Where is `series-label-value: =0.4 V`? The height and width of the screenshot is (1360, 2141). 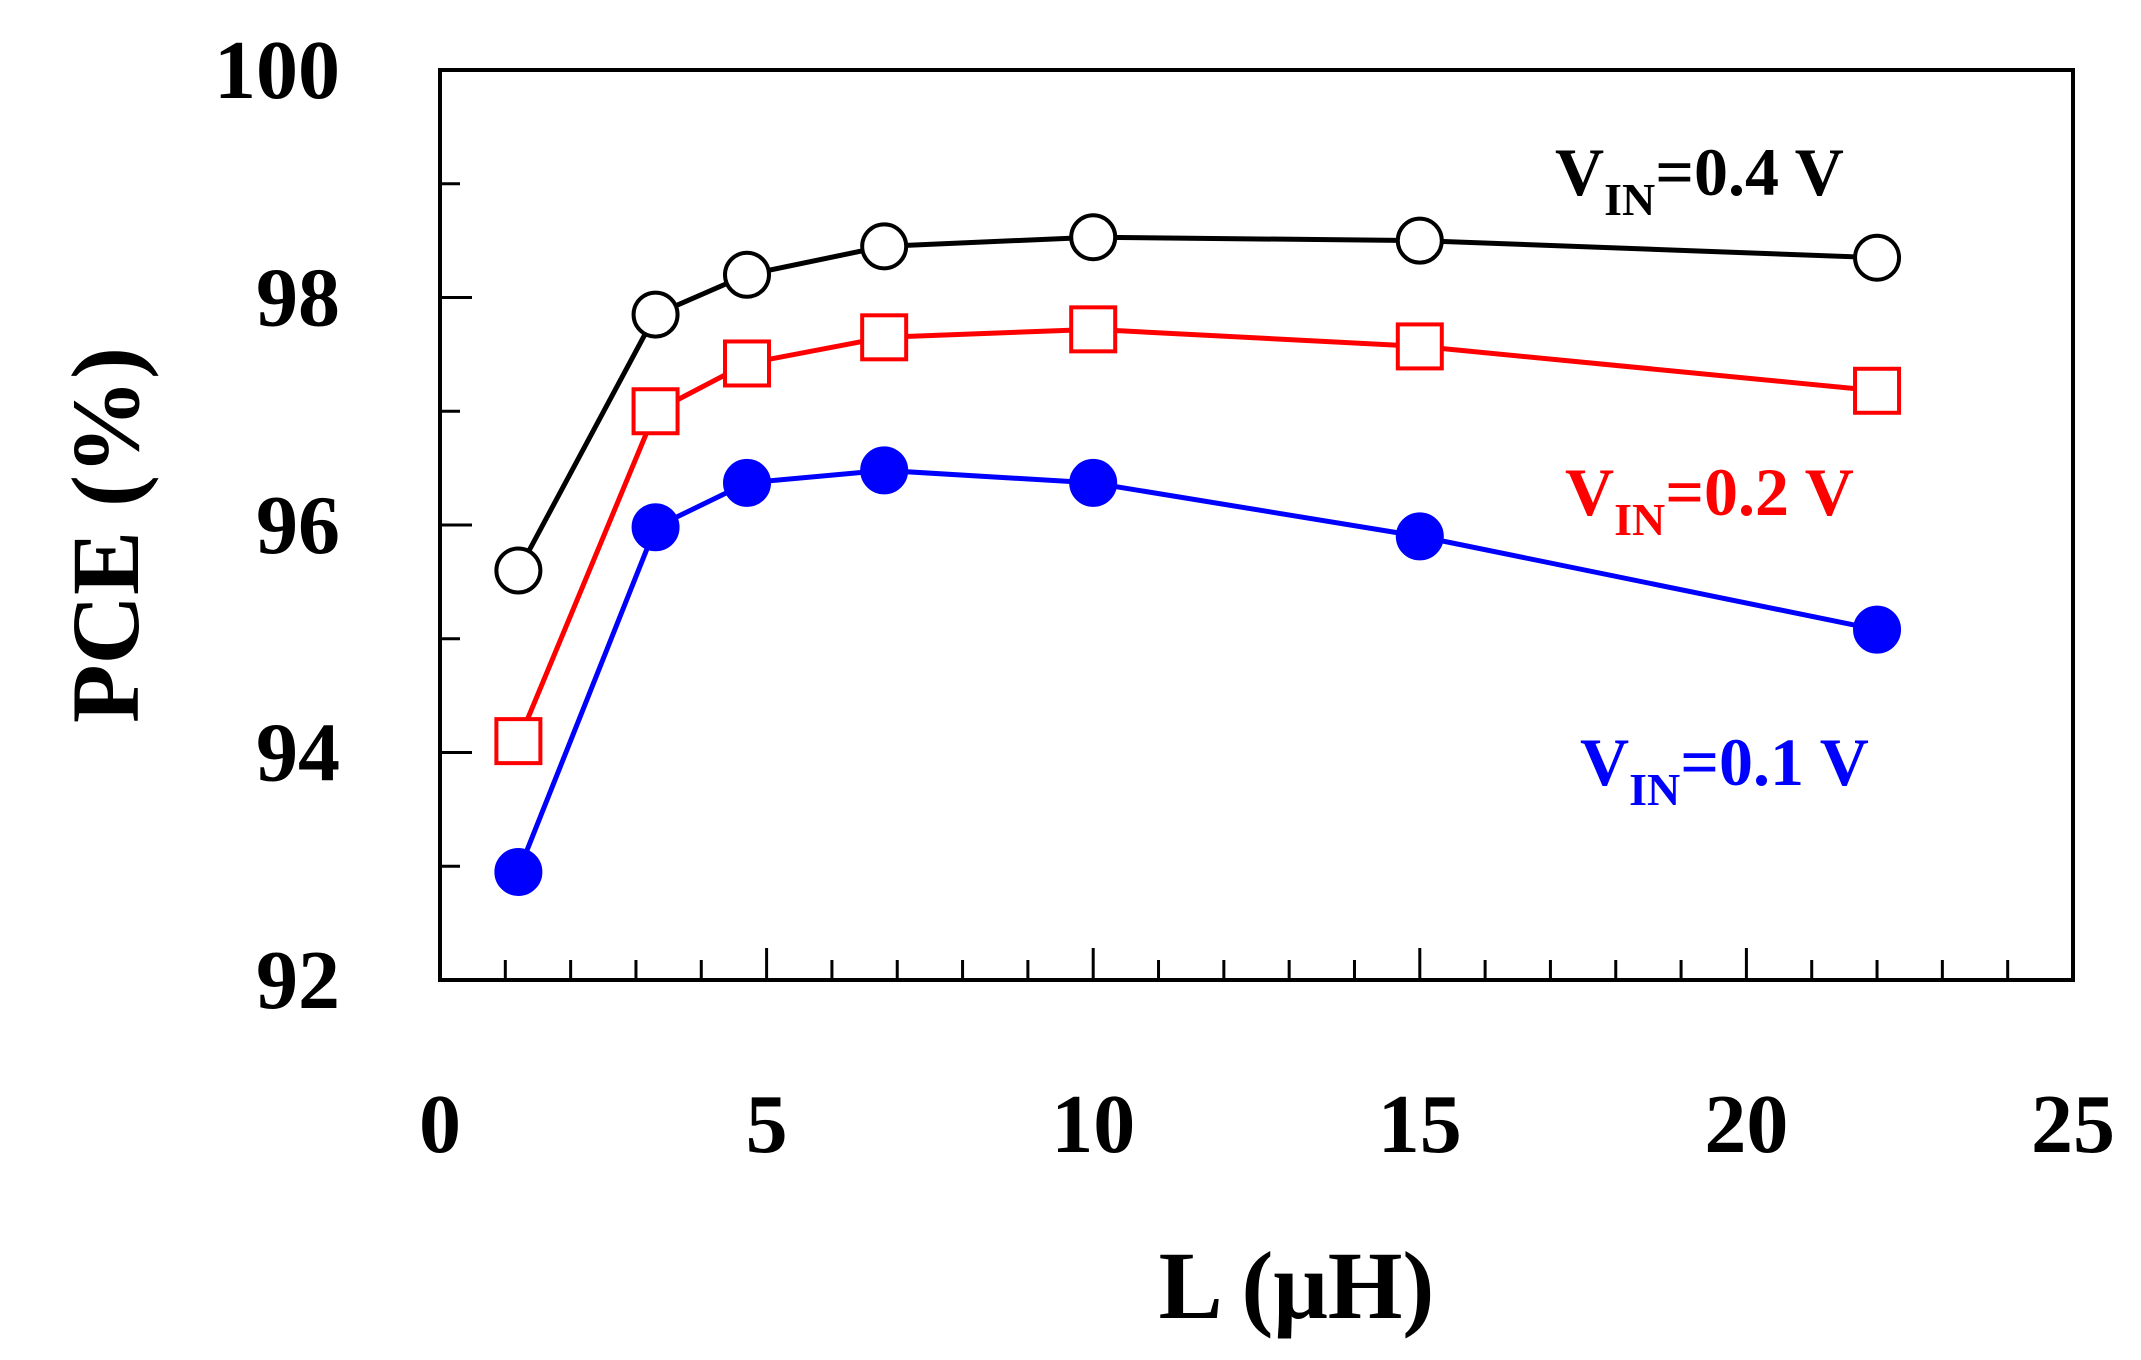
series-label-value: =0.4 V is located at coordinates (1749, 172).